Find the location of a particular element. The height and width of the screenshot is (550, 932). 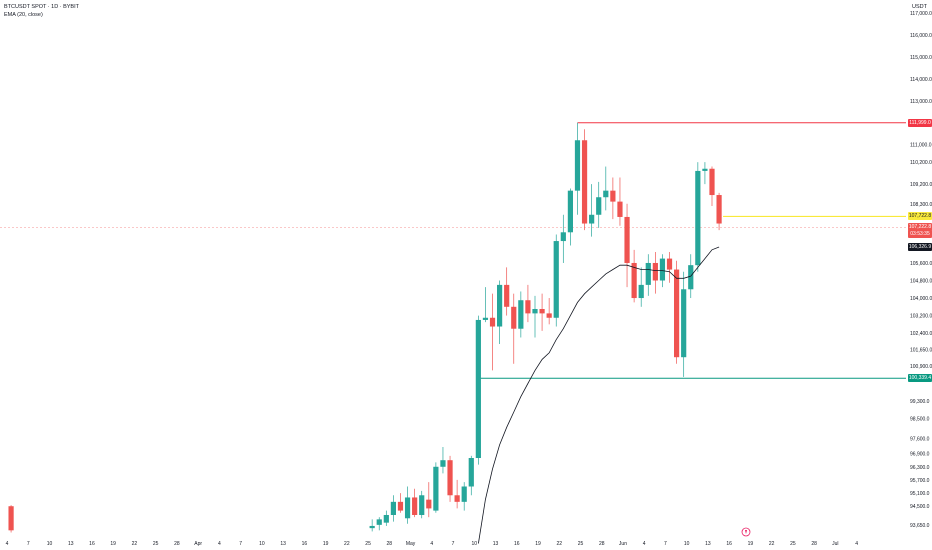

y-tick-label: 109,200.0 is located at coordinates (921, 185).